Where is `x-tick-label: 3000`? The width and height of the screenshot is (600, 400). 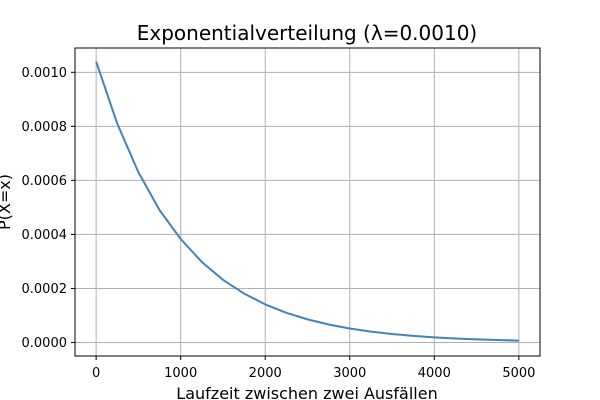
x-tick-label: 3000 is located at coordinates (349, 373).